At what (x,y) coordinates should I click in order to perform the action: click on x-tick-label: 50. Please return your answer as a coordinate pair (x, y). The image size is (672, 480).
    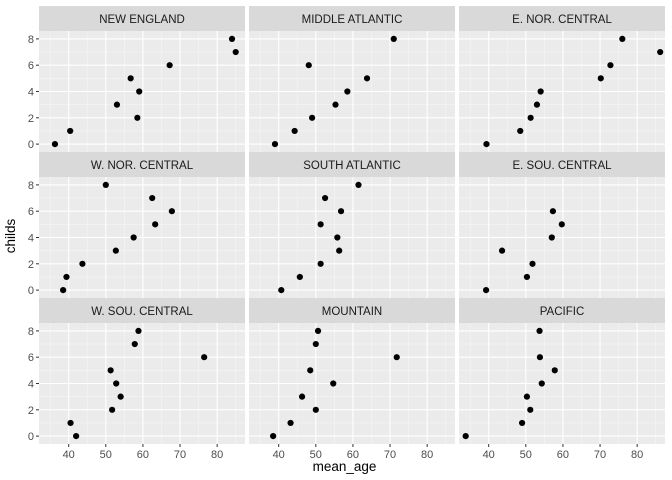
    Looking at the image, I should click on (316, 455).